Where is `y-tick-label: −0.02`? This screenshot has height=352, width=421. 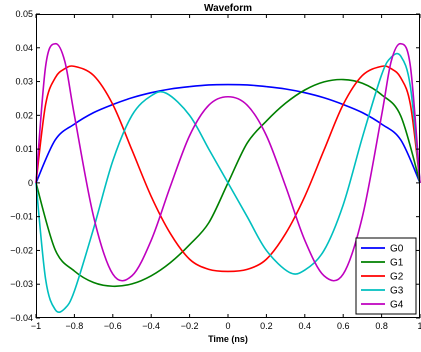 y-tick-label: −0.02 is located at coordinates (21, 250).